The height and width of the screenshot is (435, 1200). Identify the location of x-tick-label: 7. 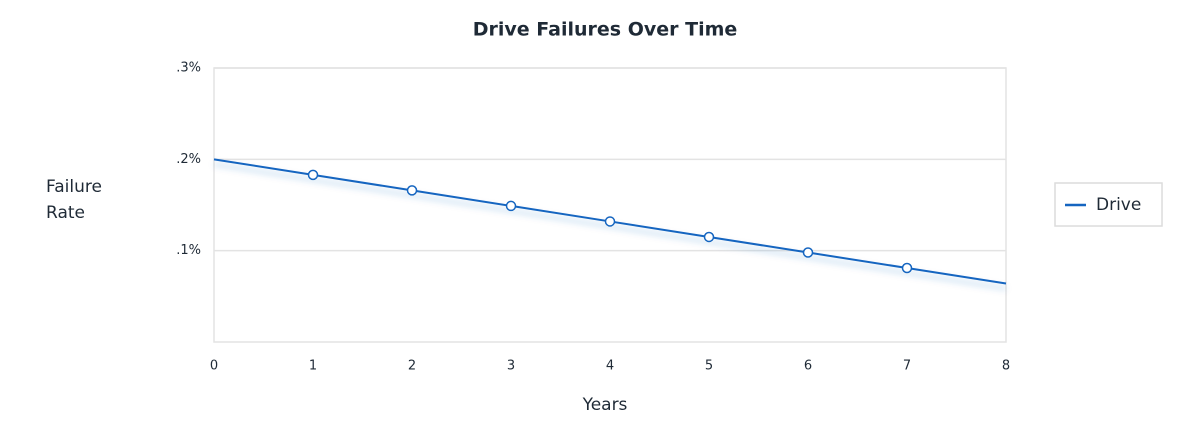
(907, 366).